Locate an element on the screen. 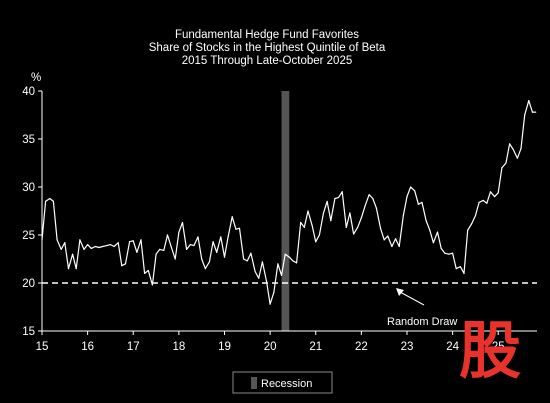 This screenshot has width=550, height=403. recession-band is located at coordinates (285, 211).